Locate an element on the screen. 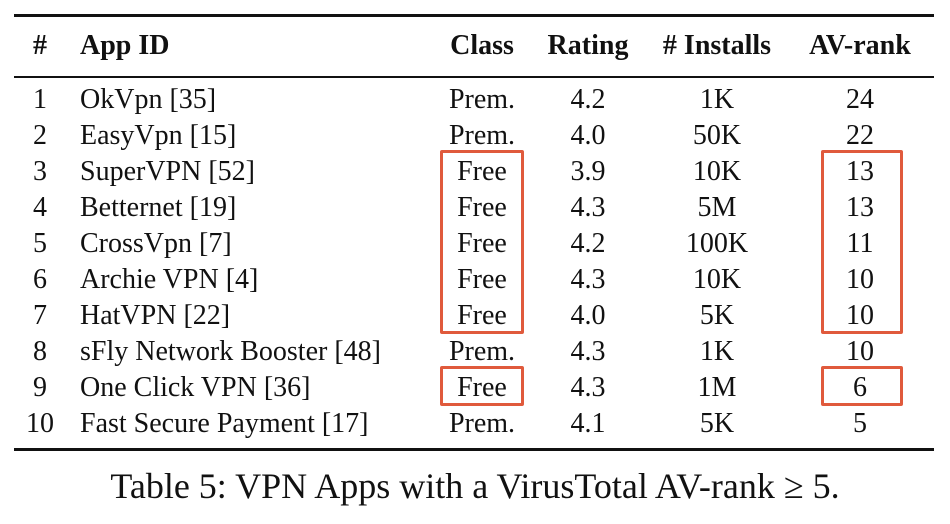 The image size is (950, 524). row-app-id: CrossVpn [7] is located at coordinates (156, 243).